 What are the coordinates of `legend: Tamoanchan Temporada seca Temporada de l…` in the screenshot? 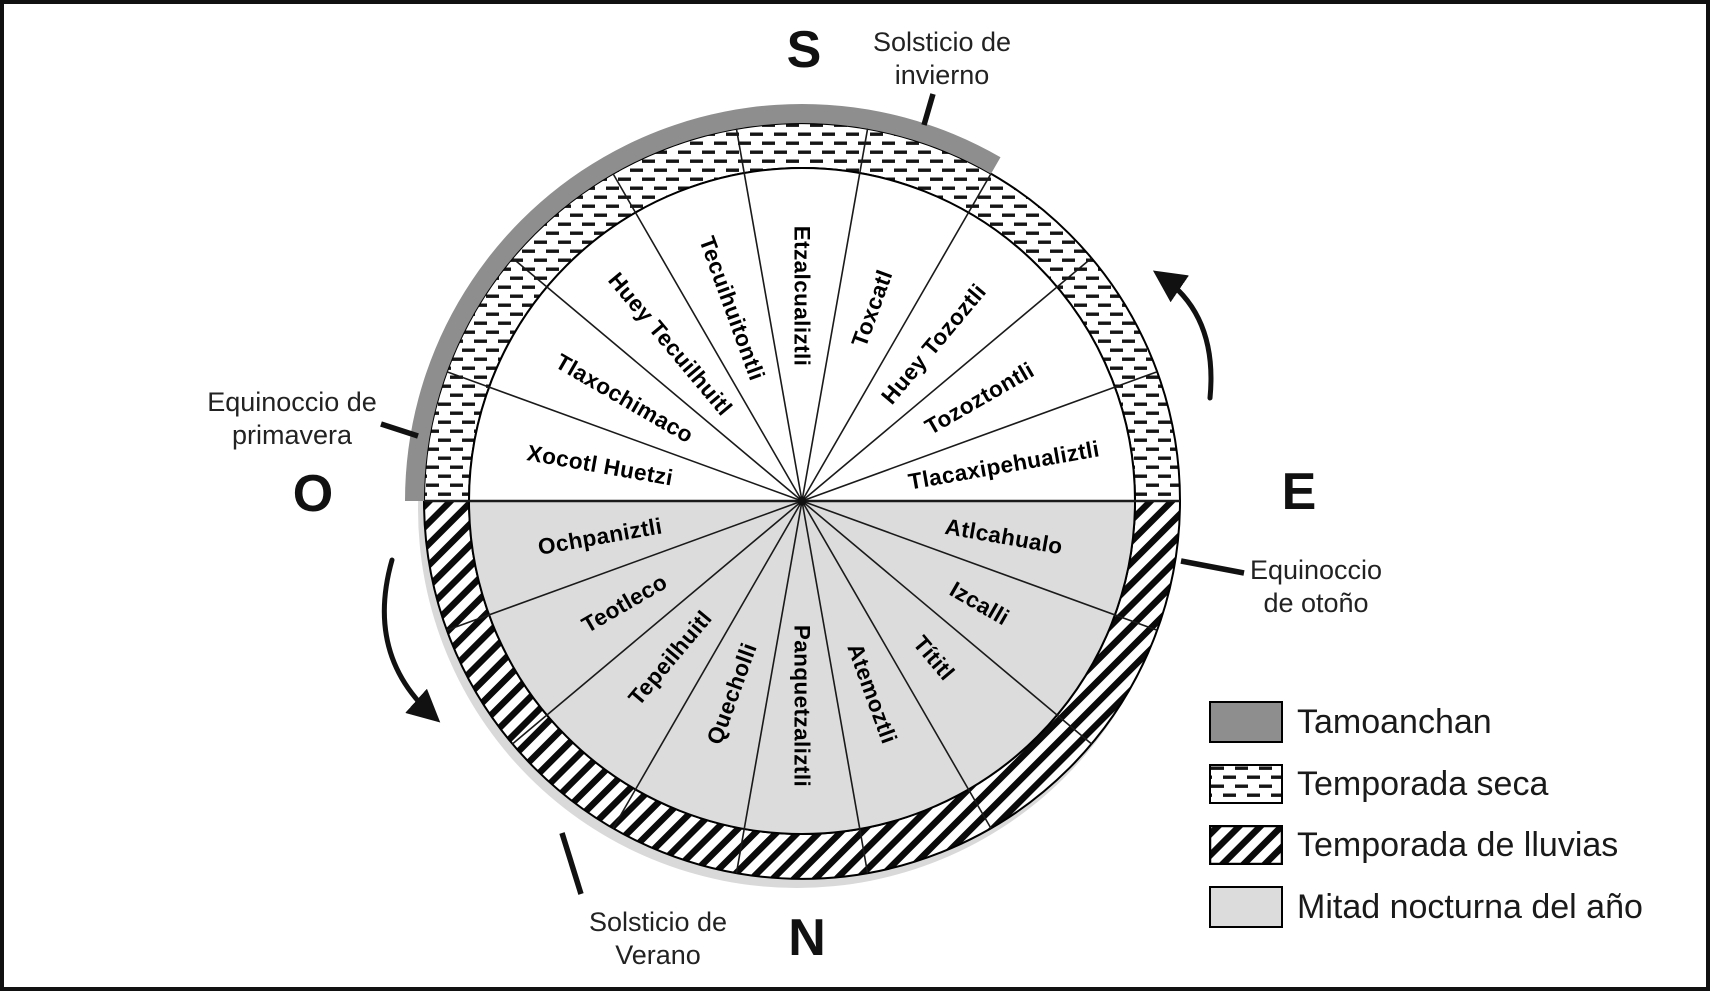 It's located at (1426, 814).